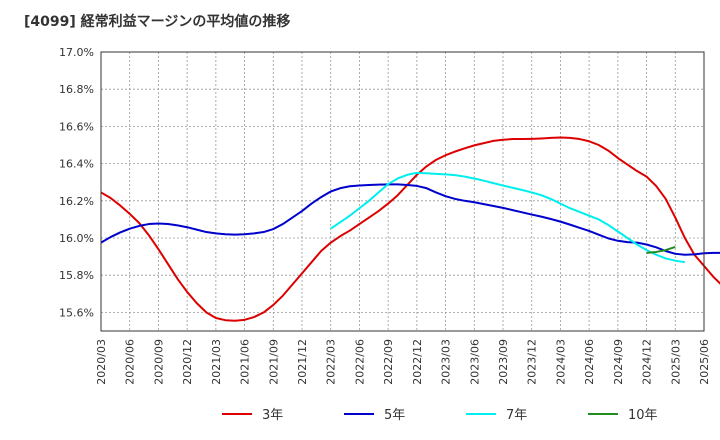 This screenshot has height=440, width=720. I want to click on x-tick-label: 2021/06, so click(245, 362).